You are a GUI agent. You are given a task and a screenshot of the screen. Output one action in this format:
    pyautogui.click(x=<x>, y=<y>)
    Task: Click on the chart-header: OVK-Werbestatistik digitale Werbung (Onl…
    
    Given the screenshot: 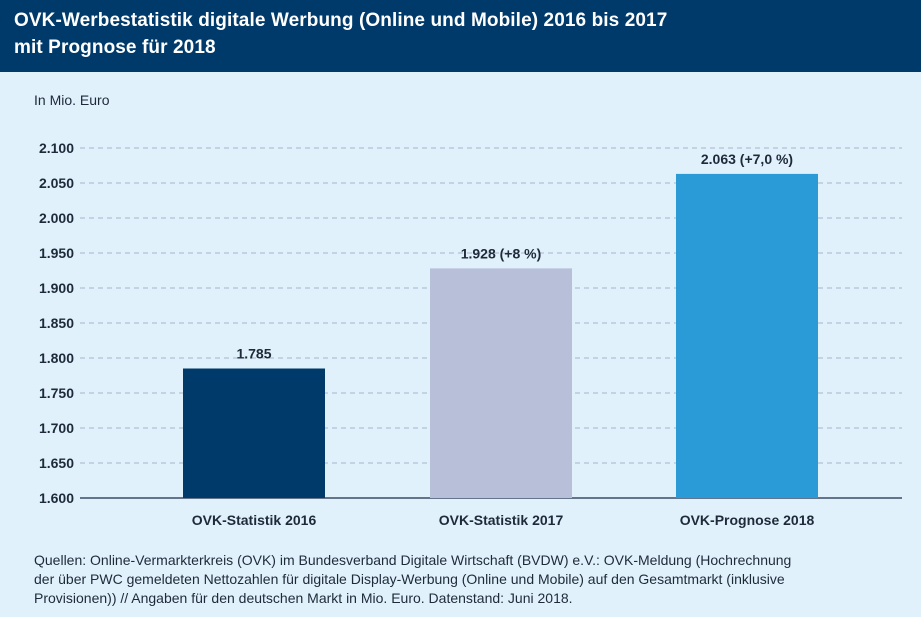 What is the action you would take?
    pyautogui.click(x=460, y=36)
    